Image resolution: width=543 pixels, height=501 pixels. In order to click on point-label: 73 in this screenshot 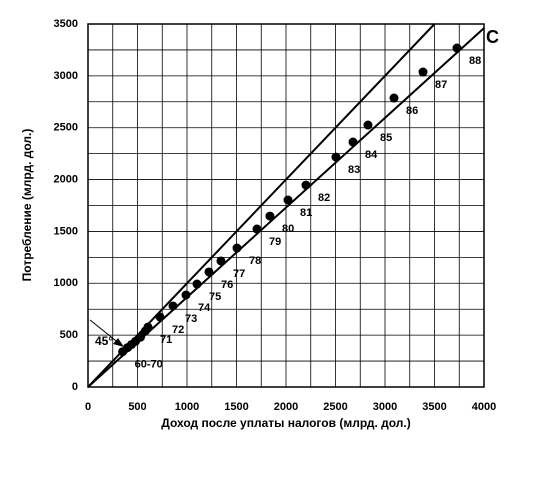, I will do `click(191, 319)`.